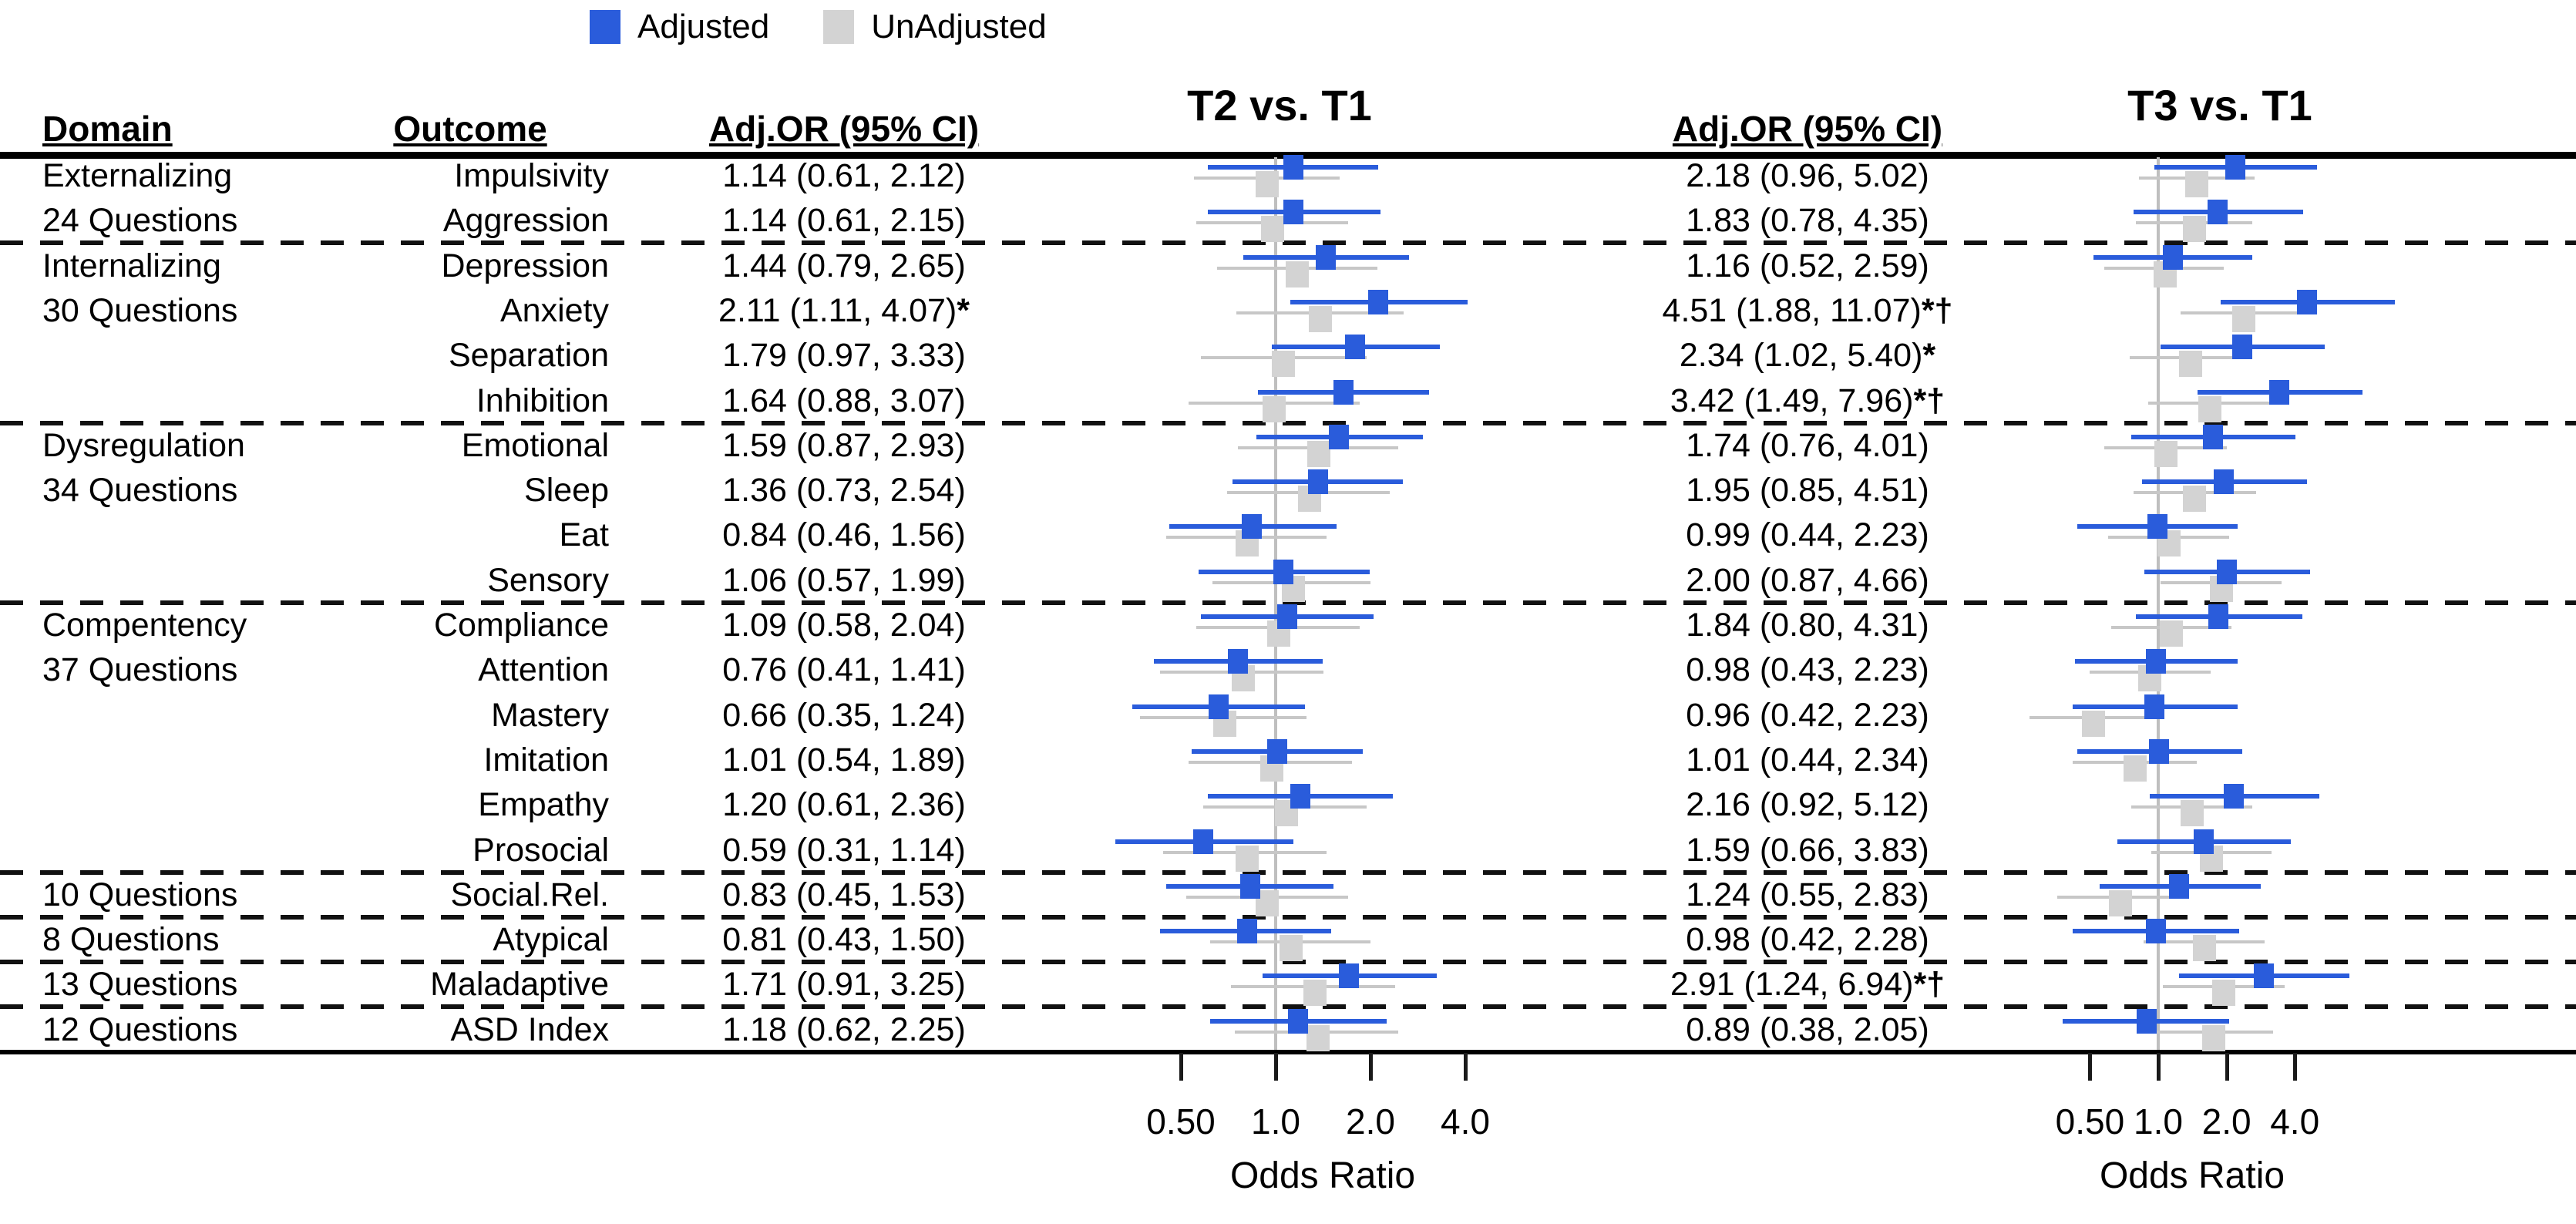 The height and width of the screenshot is (1224, 2576). I want to click on row-or-ci-value: 1.06 (0.57, 1.99), so click(844, 580).